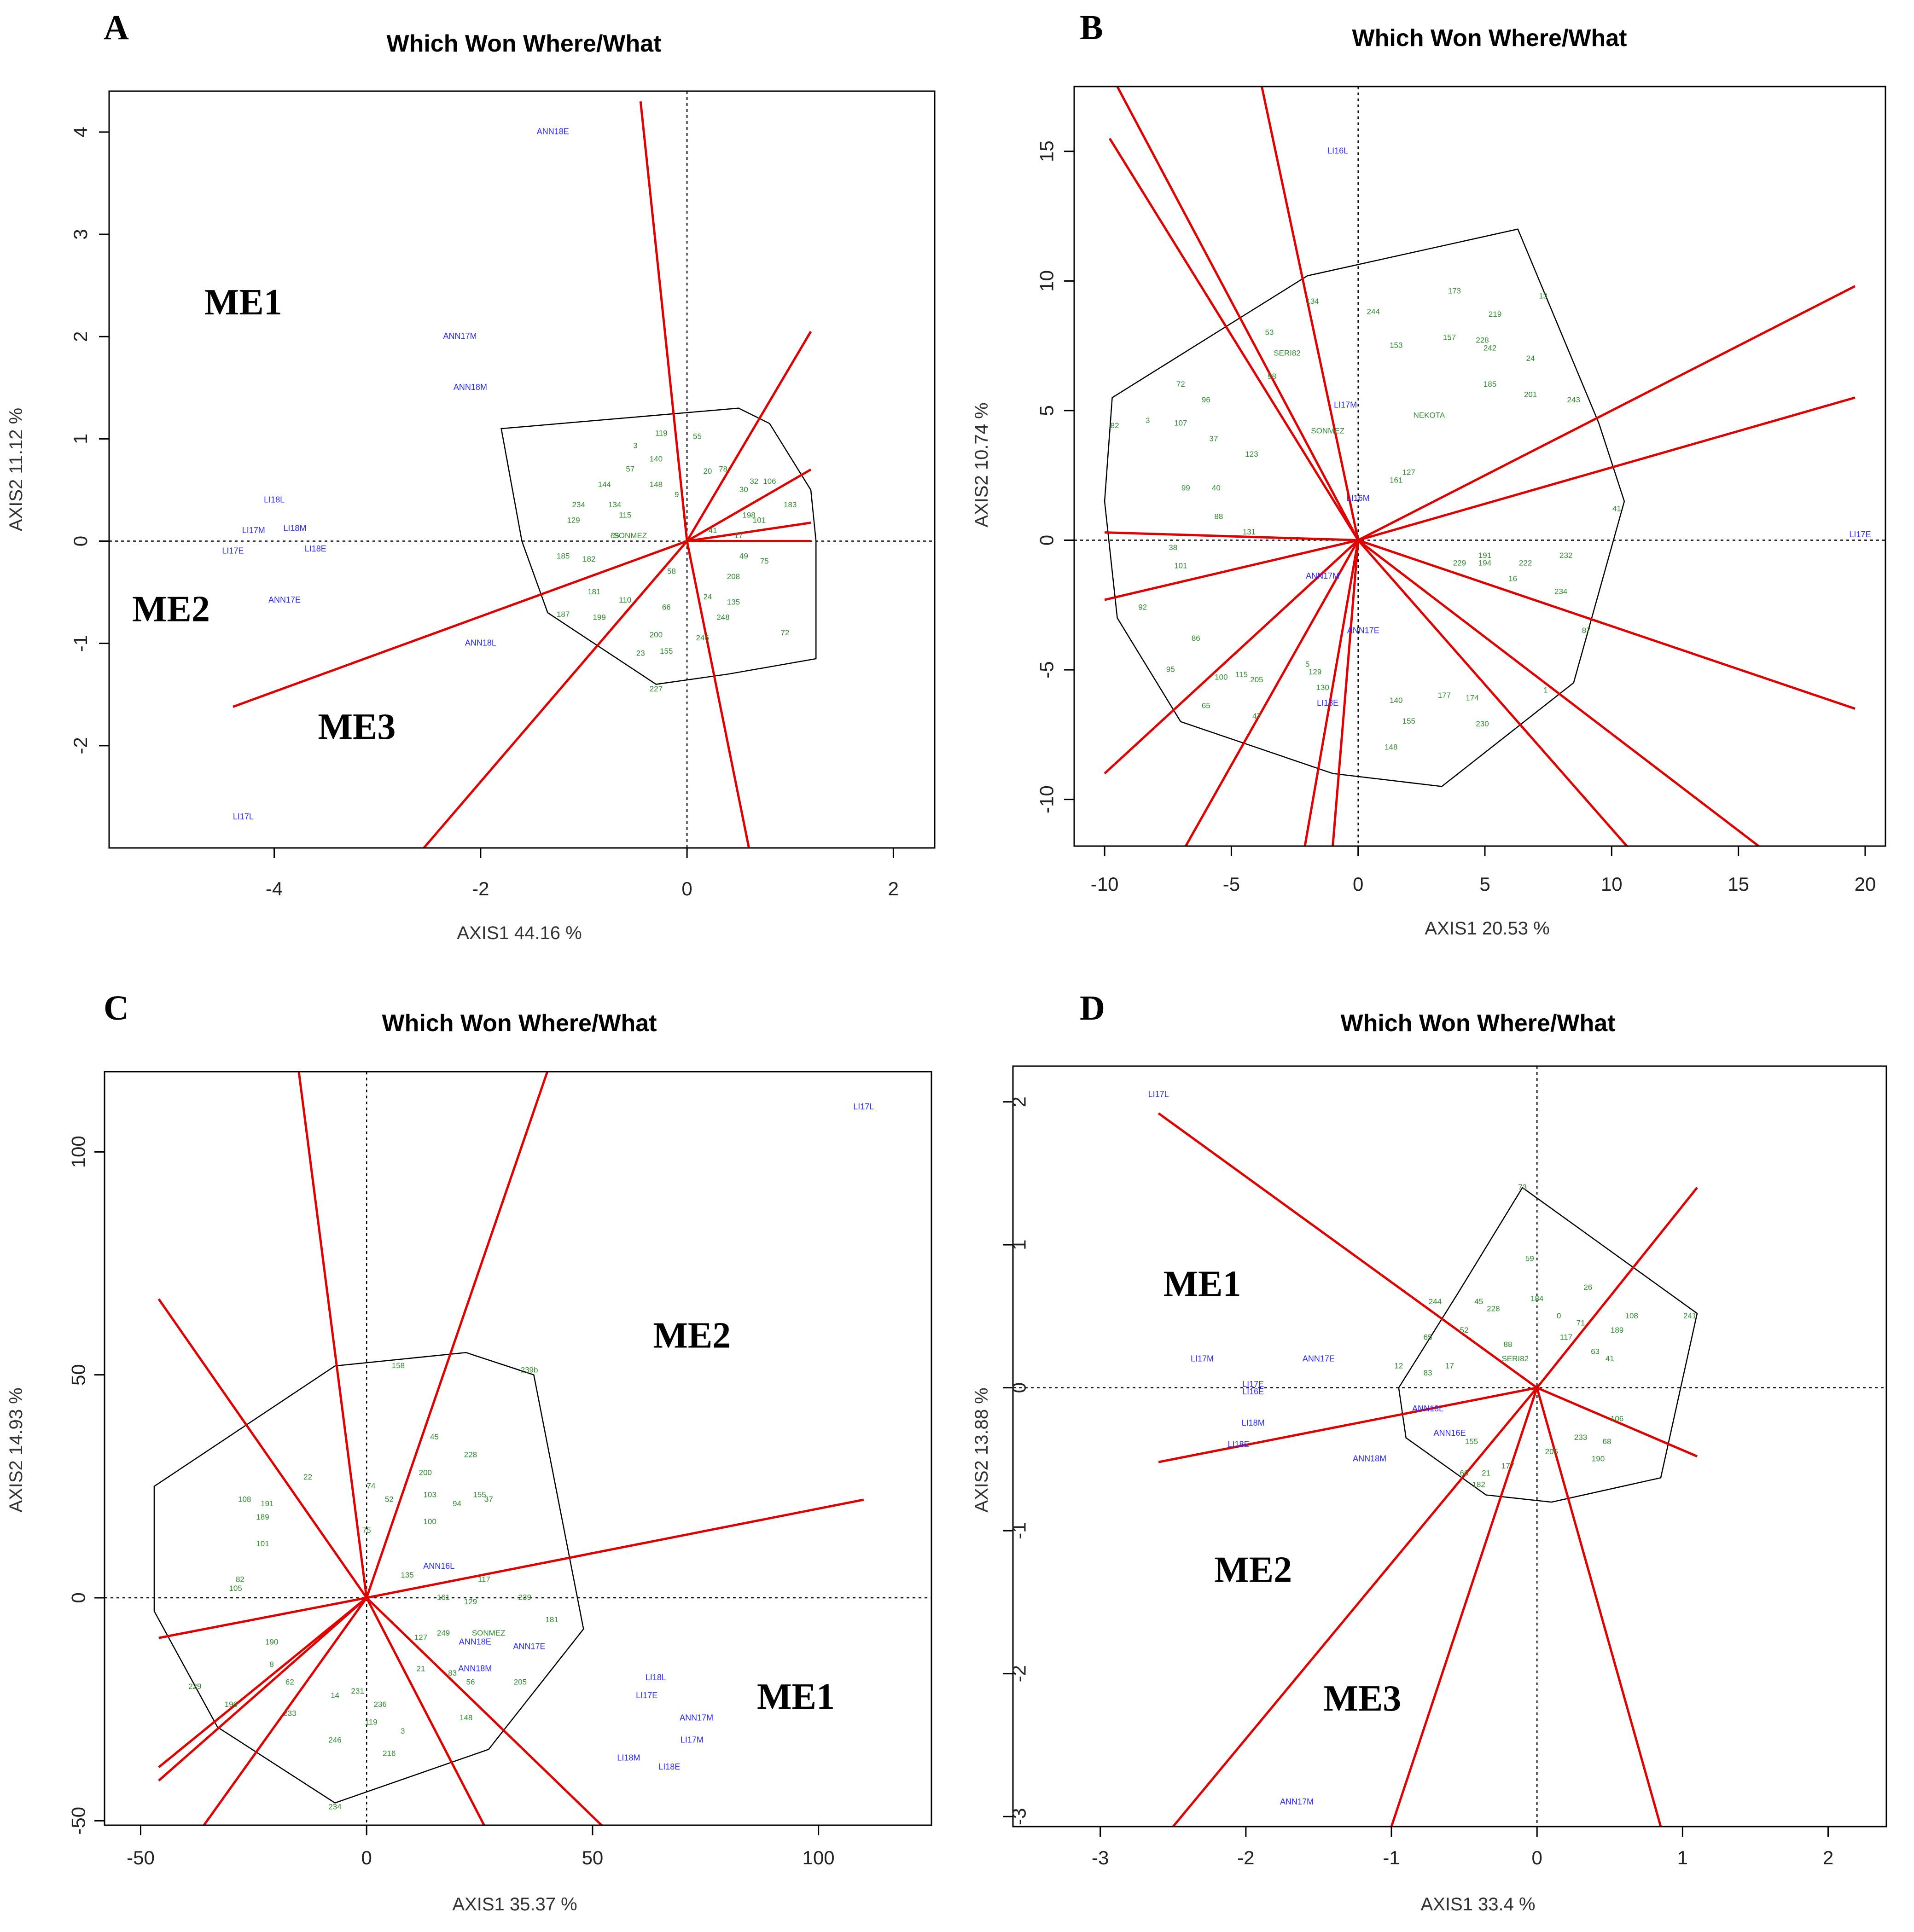  I want to click on genotype-label: 71, so click(1581, 1322).